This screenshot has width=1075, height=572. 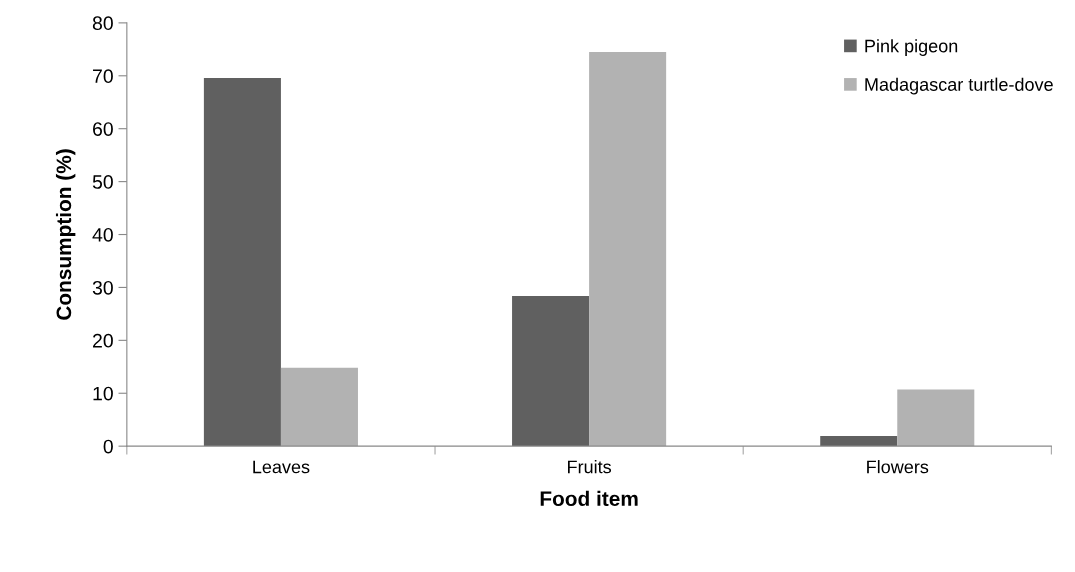 What do you see at coordinates (911, 47) in the screenshot?
I see `legend-label: Pink pigeon` at bounding box center [911, 47].